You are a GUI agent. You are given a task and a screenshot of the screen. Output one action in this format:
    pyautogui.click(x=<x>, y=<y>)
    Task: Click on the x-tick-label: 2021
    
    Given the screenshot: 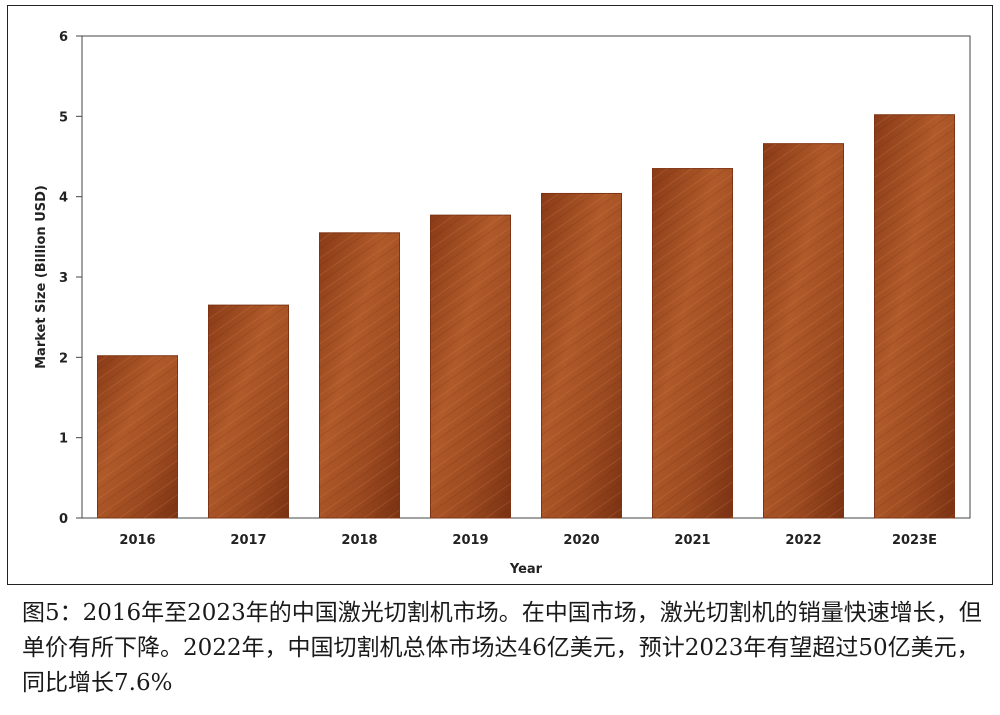 What is the action you would take?
    pyautogui.click(x=692, y=540)
    